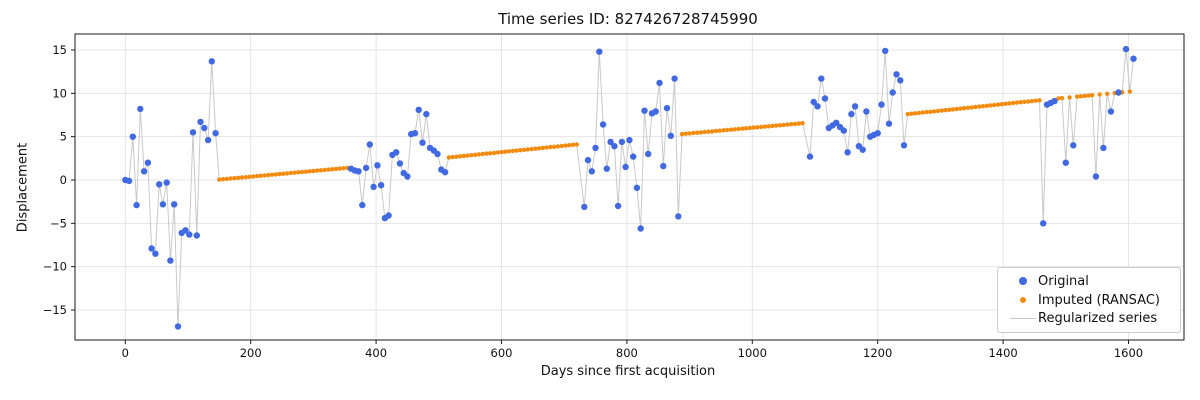 This screenshot has height=400, width=1200. What do you see at coordinates (23, 187) in the screenshot?
I see `y-axis-label: Displacement` at bounding box center [23, 187].